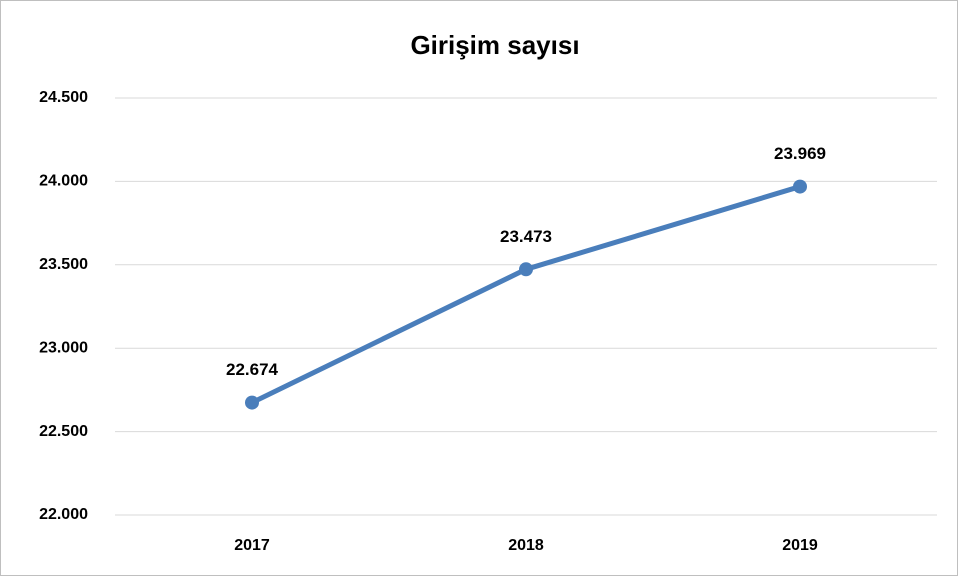 This screenshot has height=577, width=959. What do you see at coordinates (494, 45) in the screenshot?
I see `chart-title: Girişim sayısı` at bounding box center [494, 45].